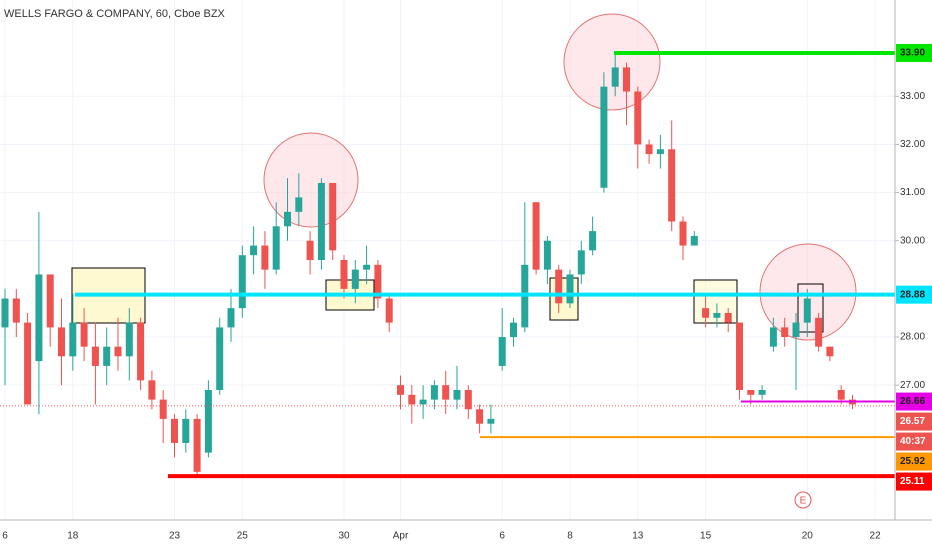 Image resolution: width=932 pixels, height=550 pixels. What do you see at coordinates (502, 536) in the screenshot?
I see `x-tick-label: 6` at bounding box center [502, 536].